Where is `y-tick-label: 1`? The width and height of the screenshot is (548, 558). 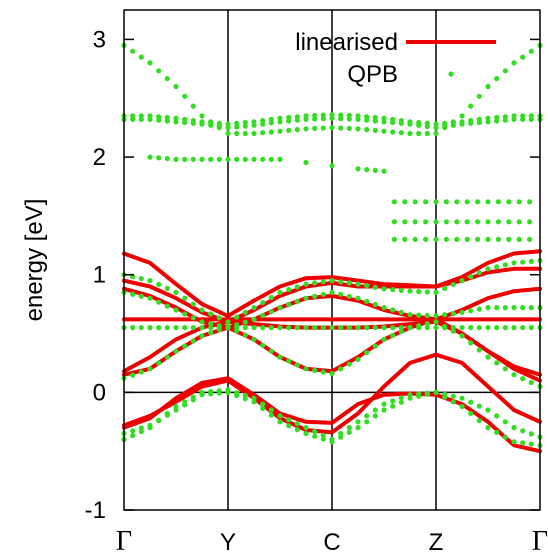 y-tick-label: 1 is located at coordinates (99, 275).